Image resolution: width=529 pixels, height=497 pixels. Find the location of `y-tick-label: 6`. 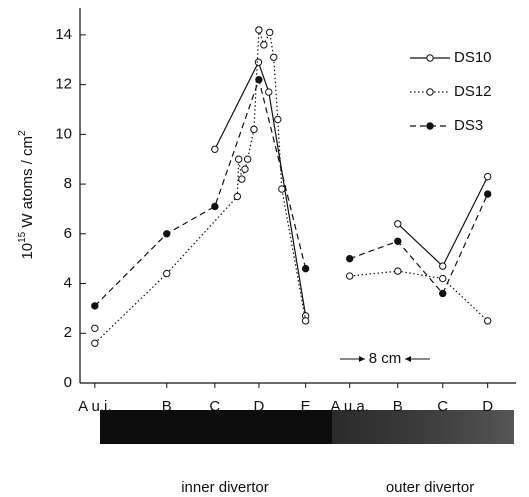

y-tick-label: 6 is located at coordinates (68, 233).